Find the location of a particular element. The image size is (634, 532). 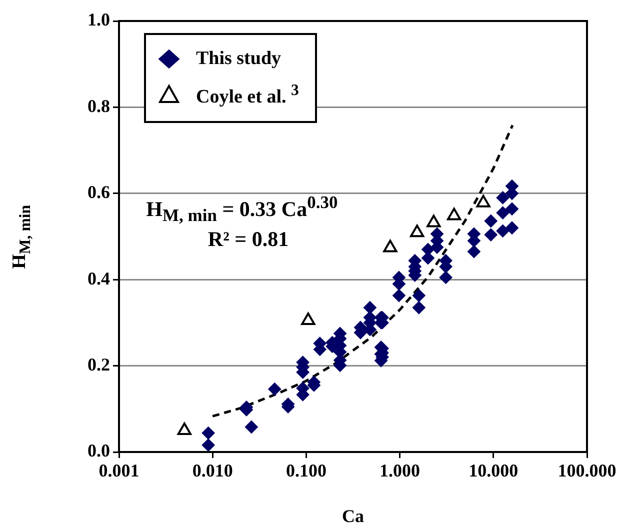

x-tick-label: 0.100 is located at coordinates (306, 470).